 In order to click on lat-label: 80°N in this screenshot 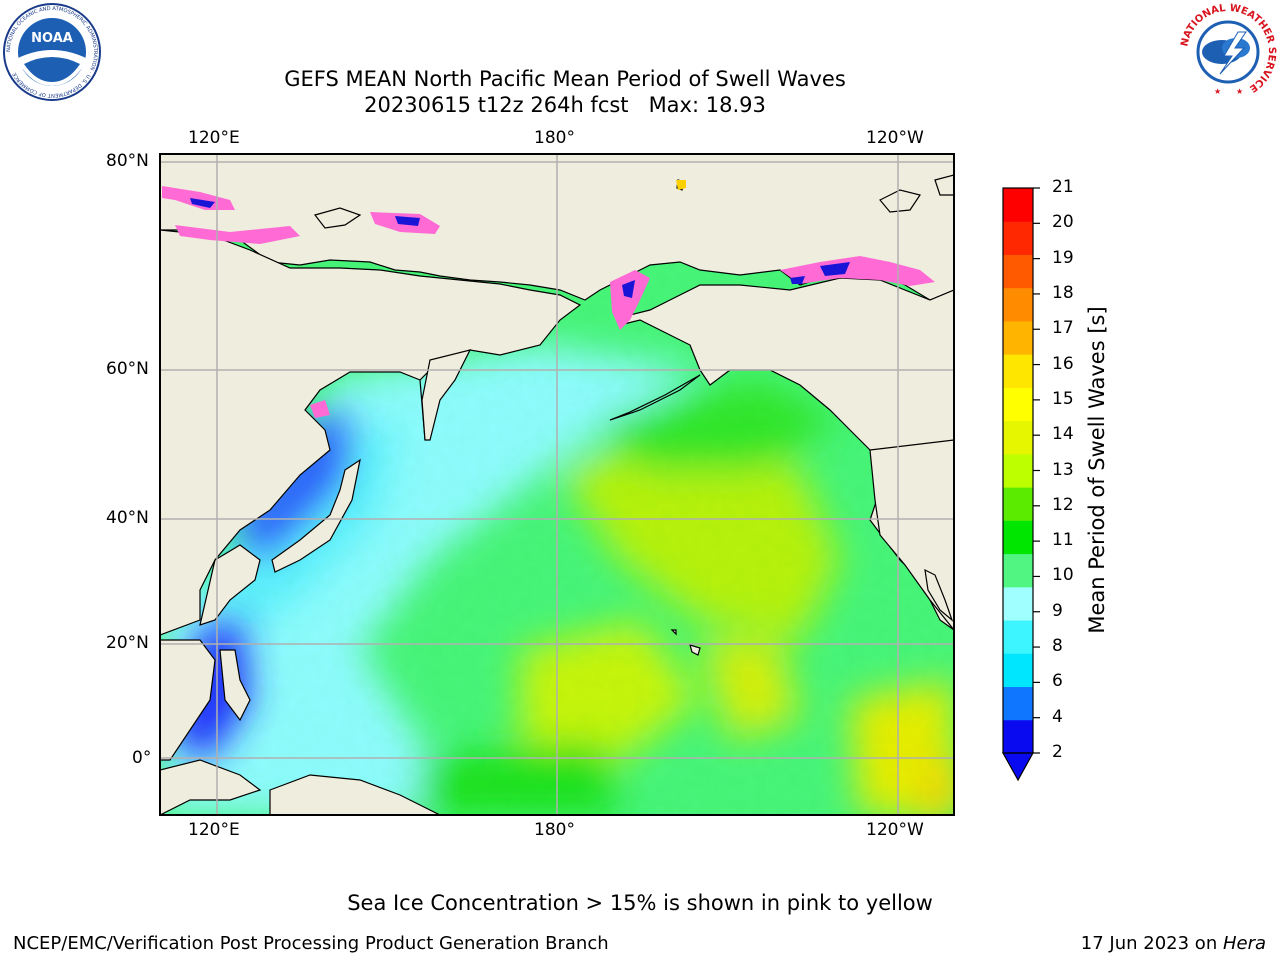, I will do `click(127, 161)`.